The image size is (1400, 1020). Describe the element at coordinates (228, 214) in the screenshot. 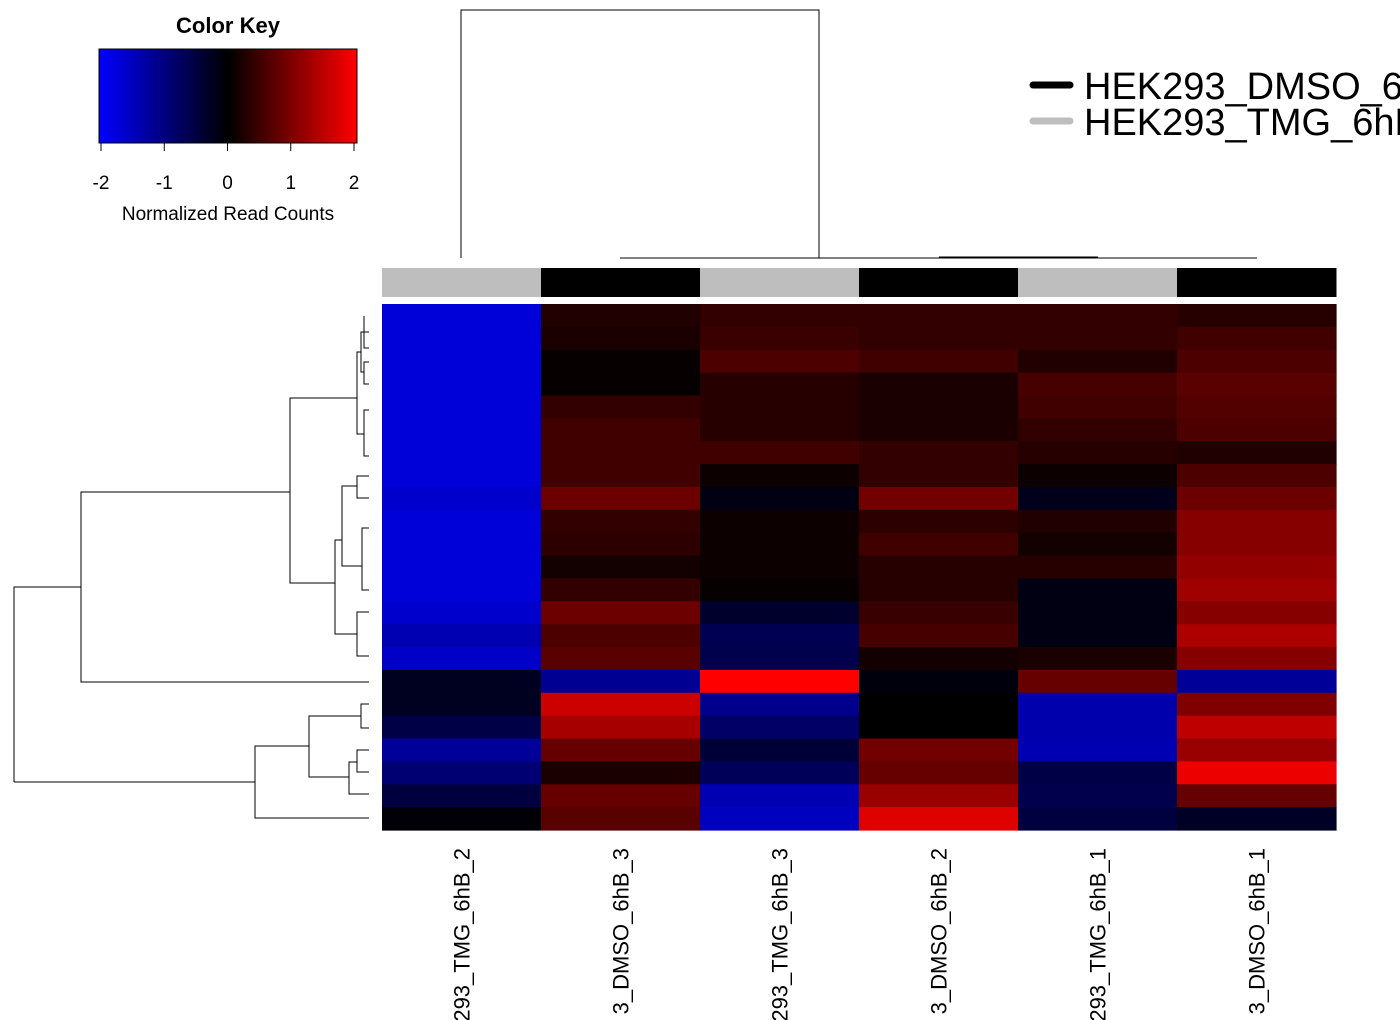

I see `color-key-xlabel: Normalized Read Counts` at that location.